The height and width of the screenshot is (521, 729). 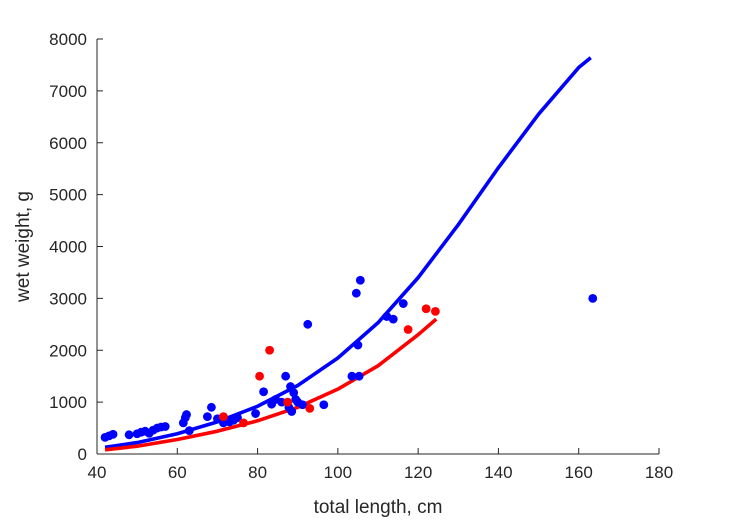 I want to click on x-tick-label: 140, so click(x=498, y=472).